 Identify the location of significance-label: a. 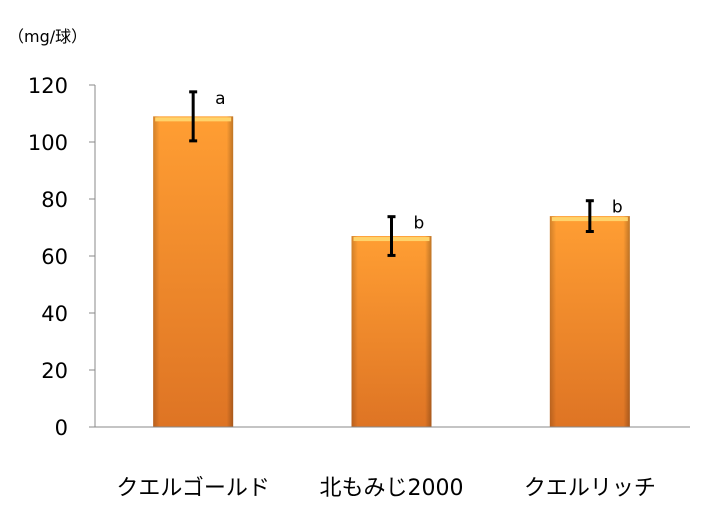
(220, 99).